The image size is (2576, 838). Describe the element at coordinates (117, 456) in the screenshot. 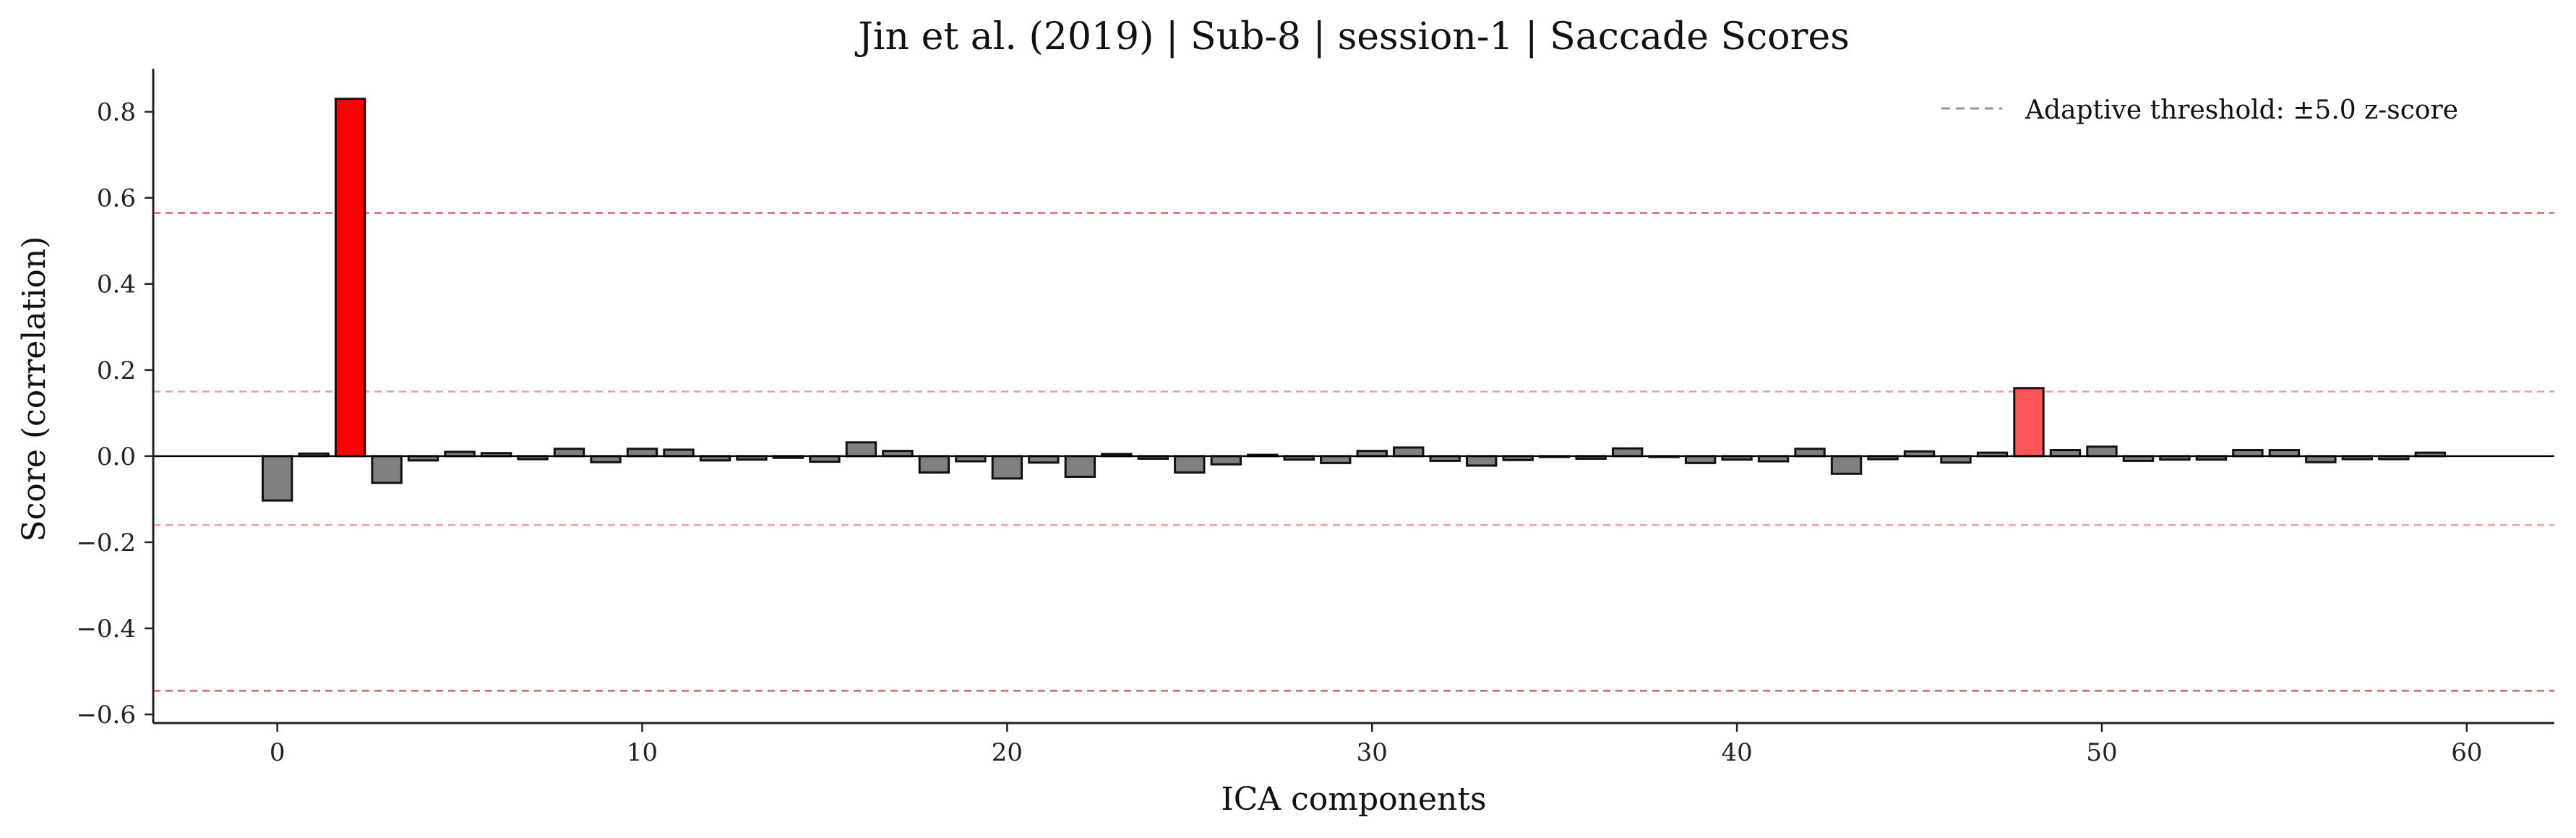

I see `y-tick-label-3: 0.0` at that location.